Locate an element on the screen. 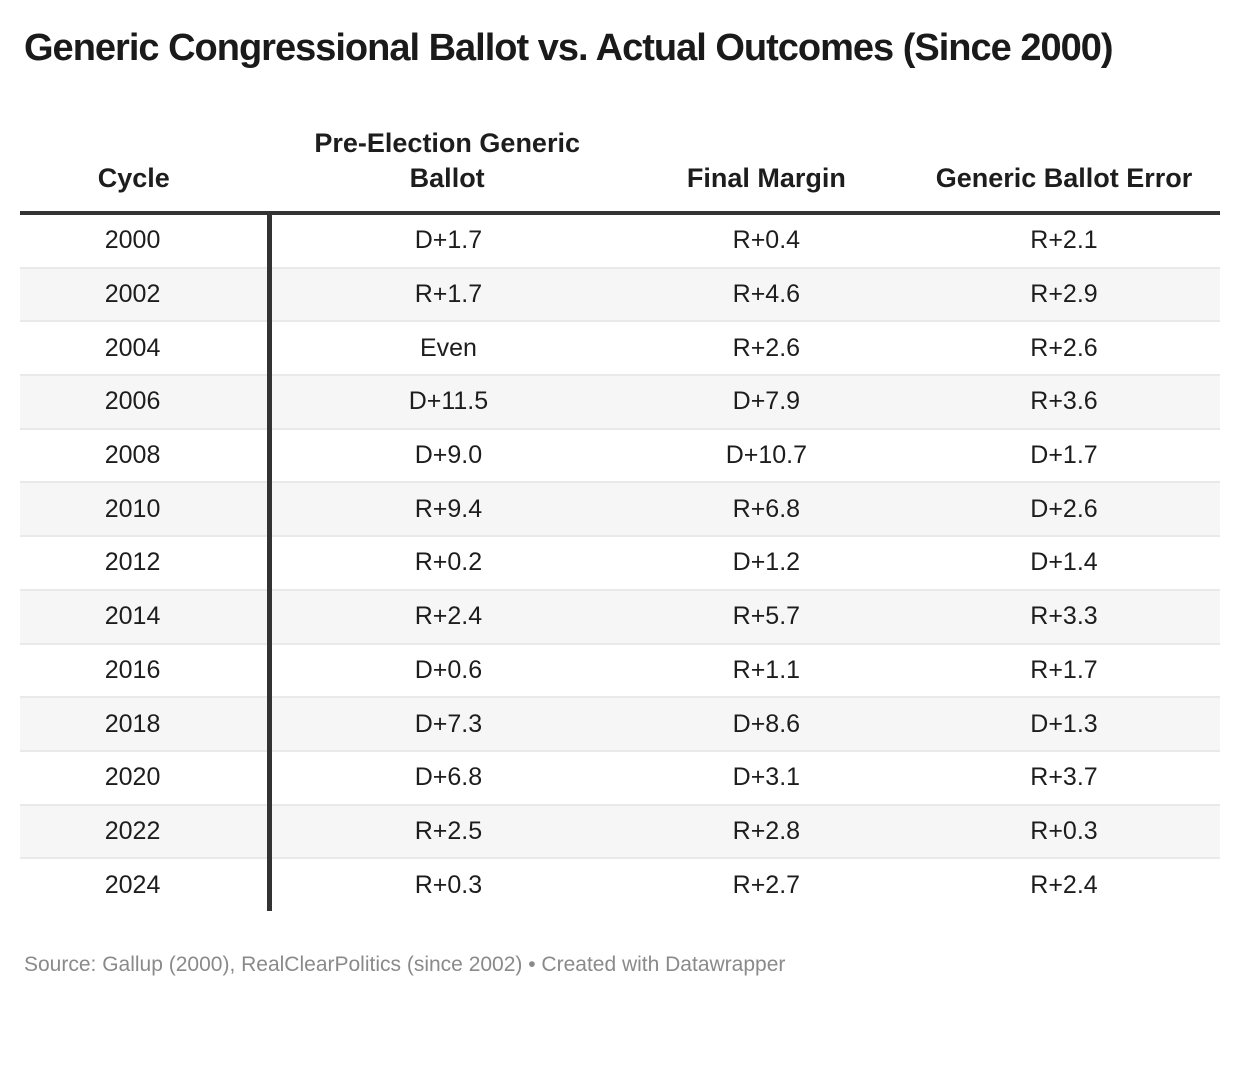 This screenshot has height=1076, width=1240. cell-cycle: 2020 is located at coordinates (145, 777).